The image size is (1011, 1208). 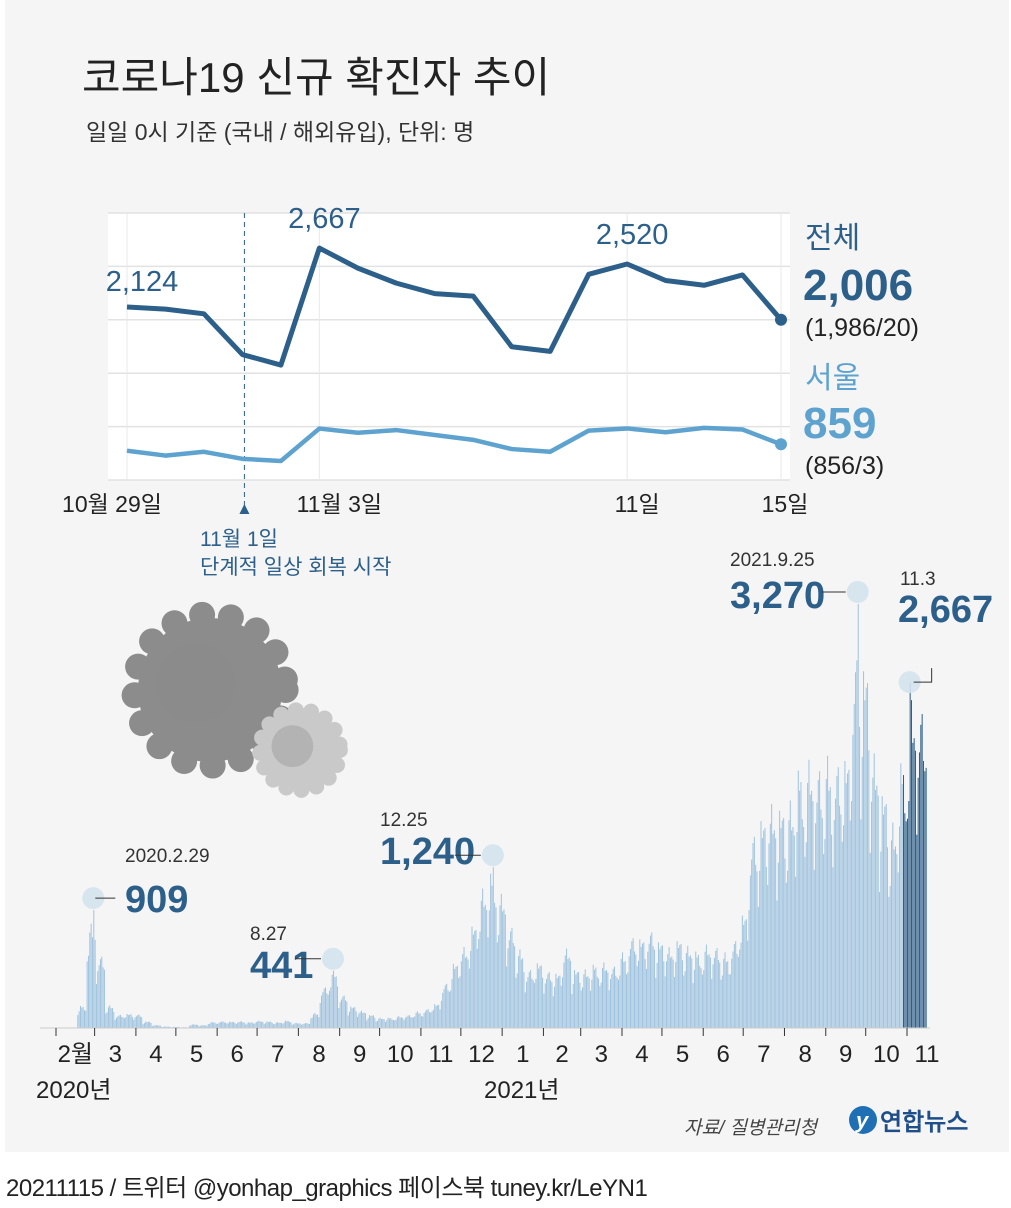 I want to click on legend-seoul: 서울, so click(x=832, y=378).